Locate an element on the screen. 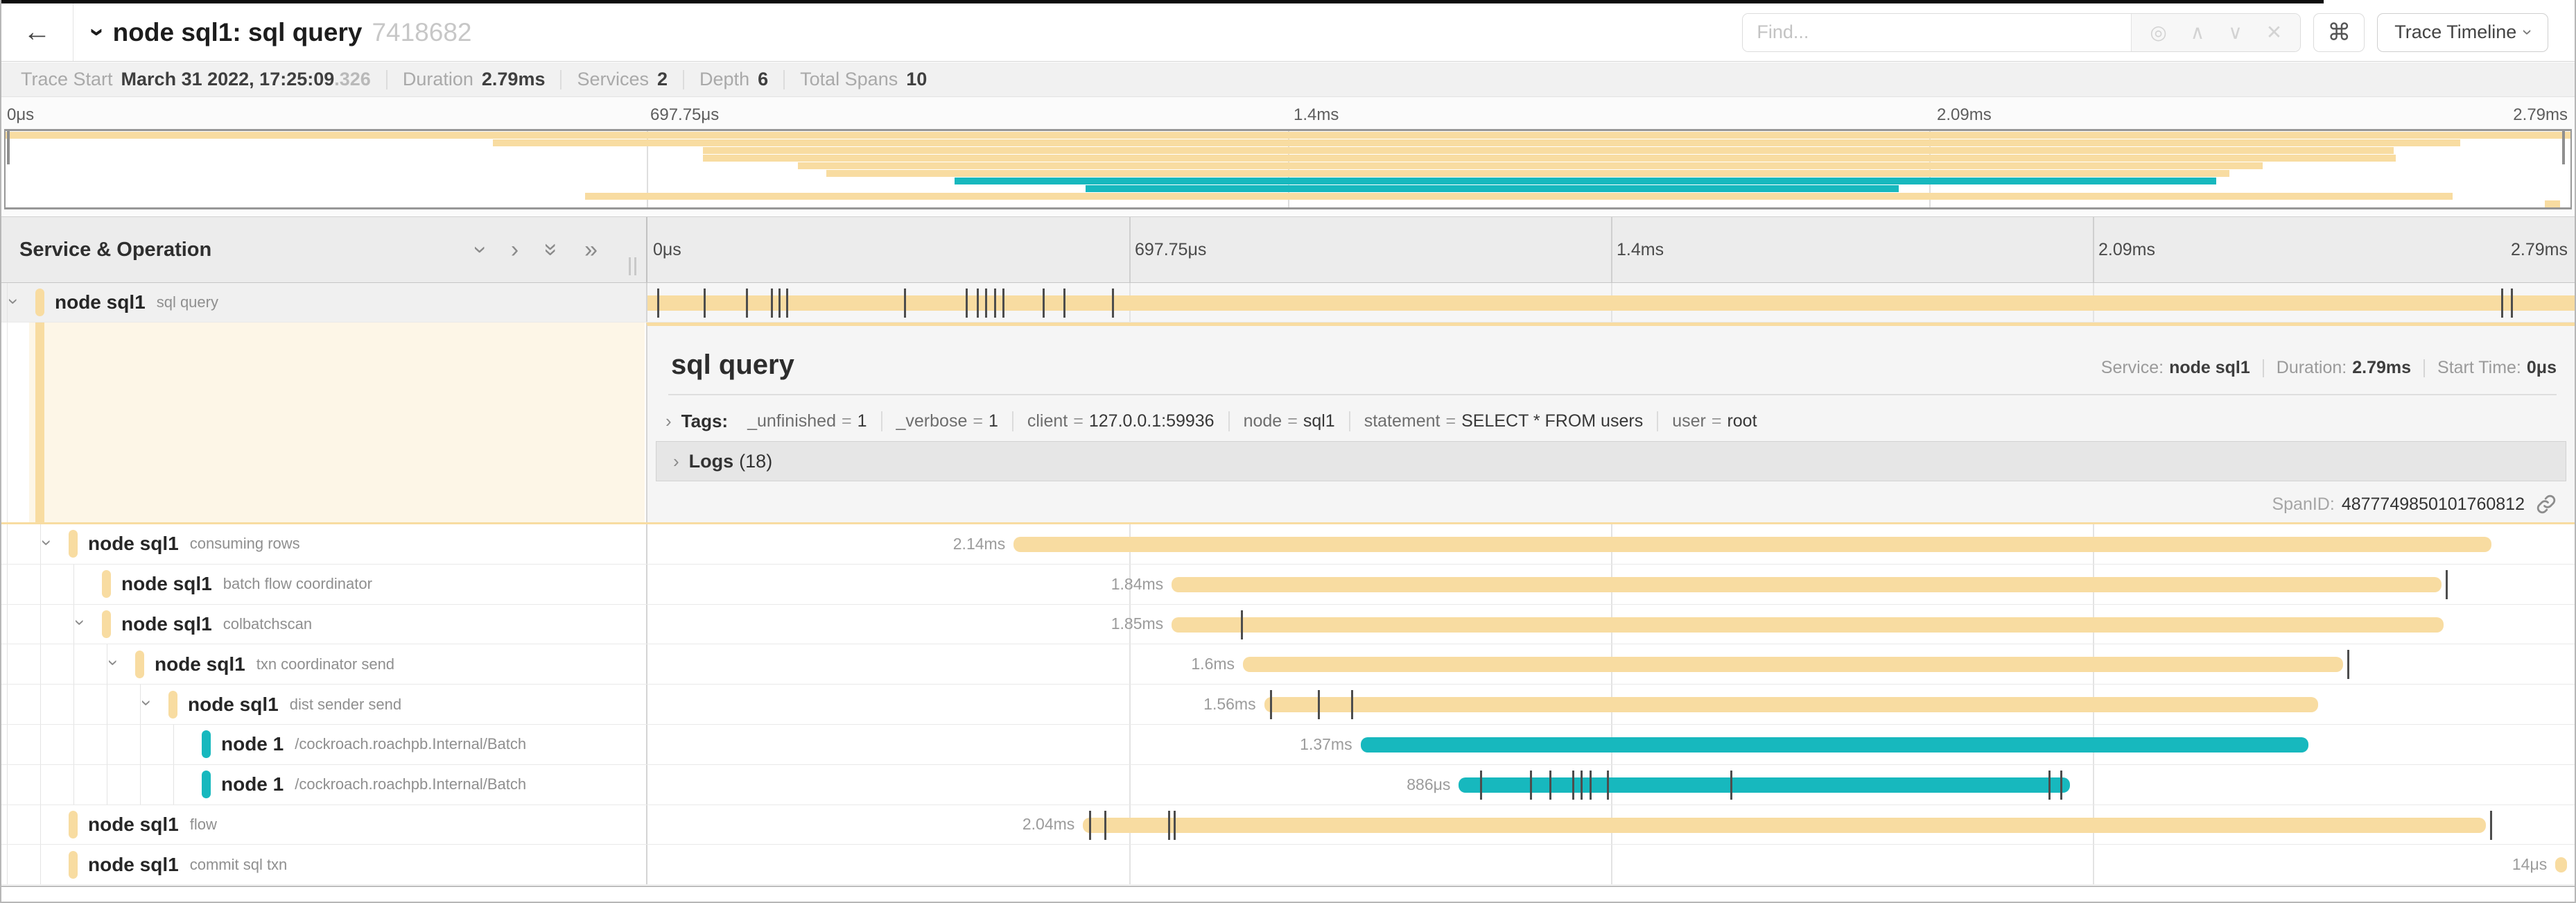  minimap-left-scrub-handle is located at coordinates (8, 147).